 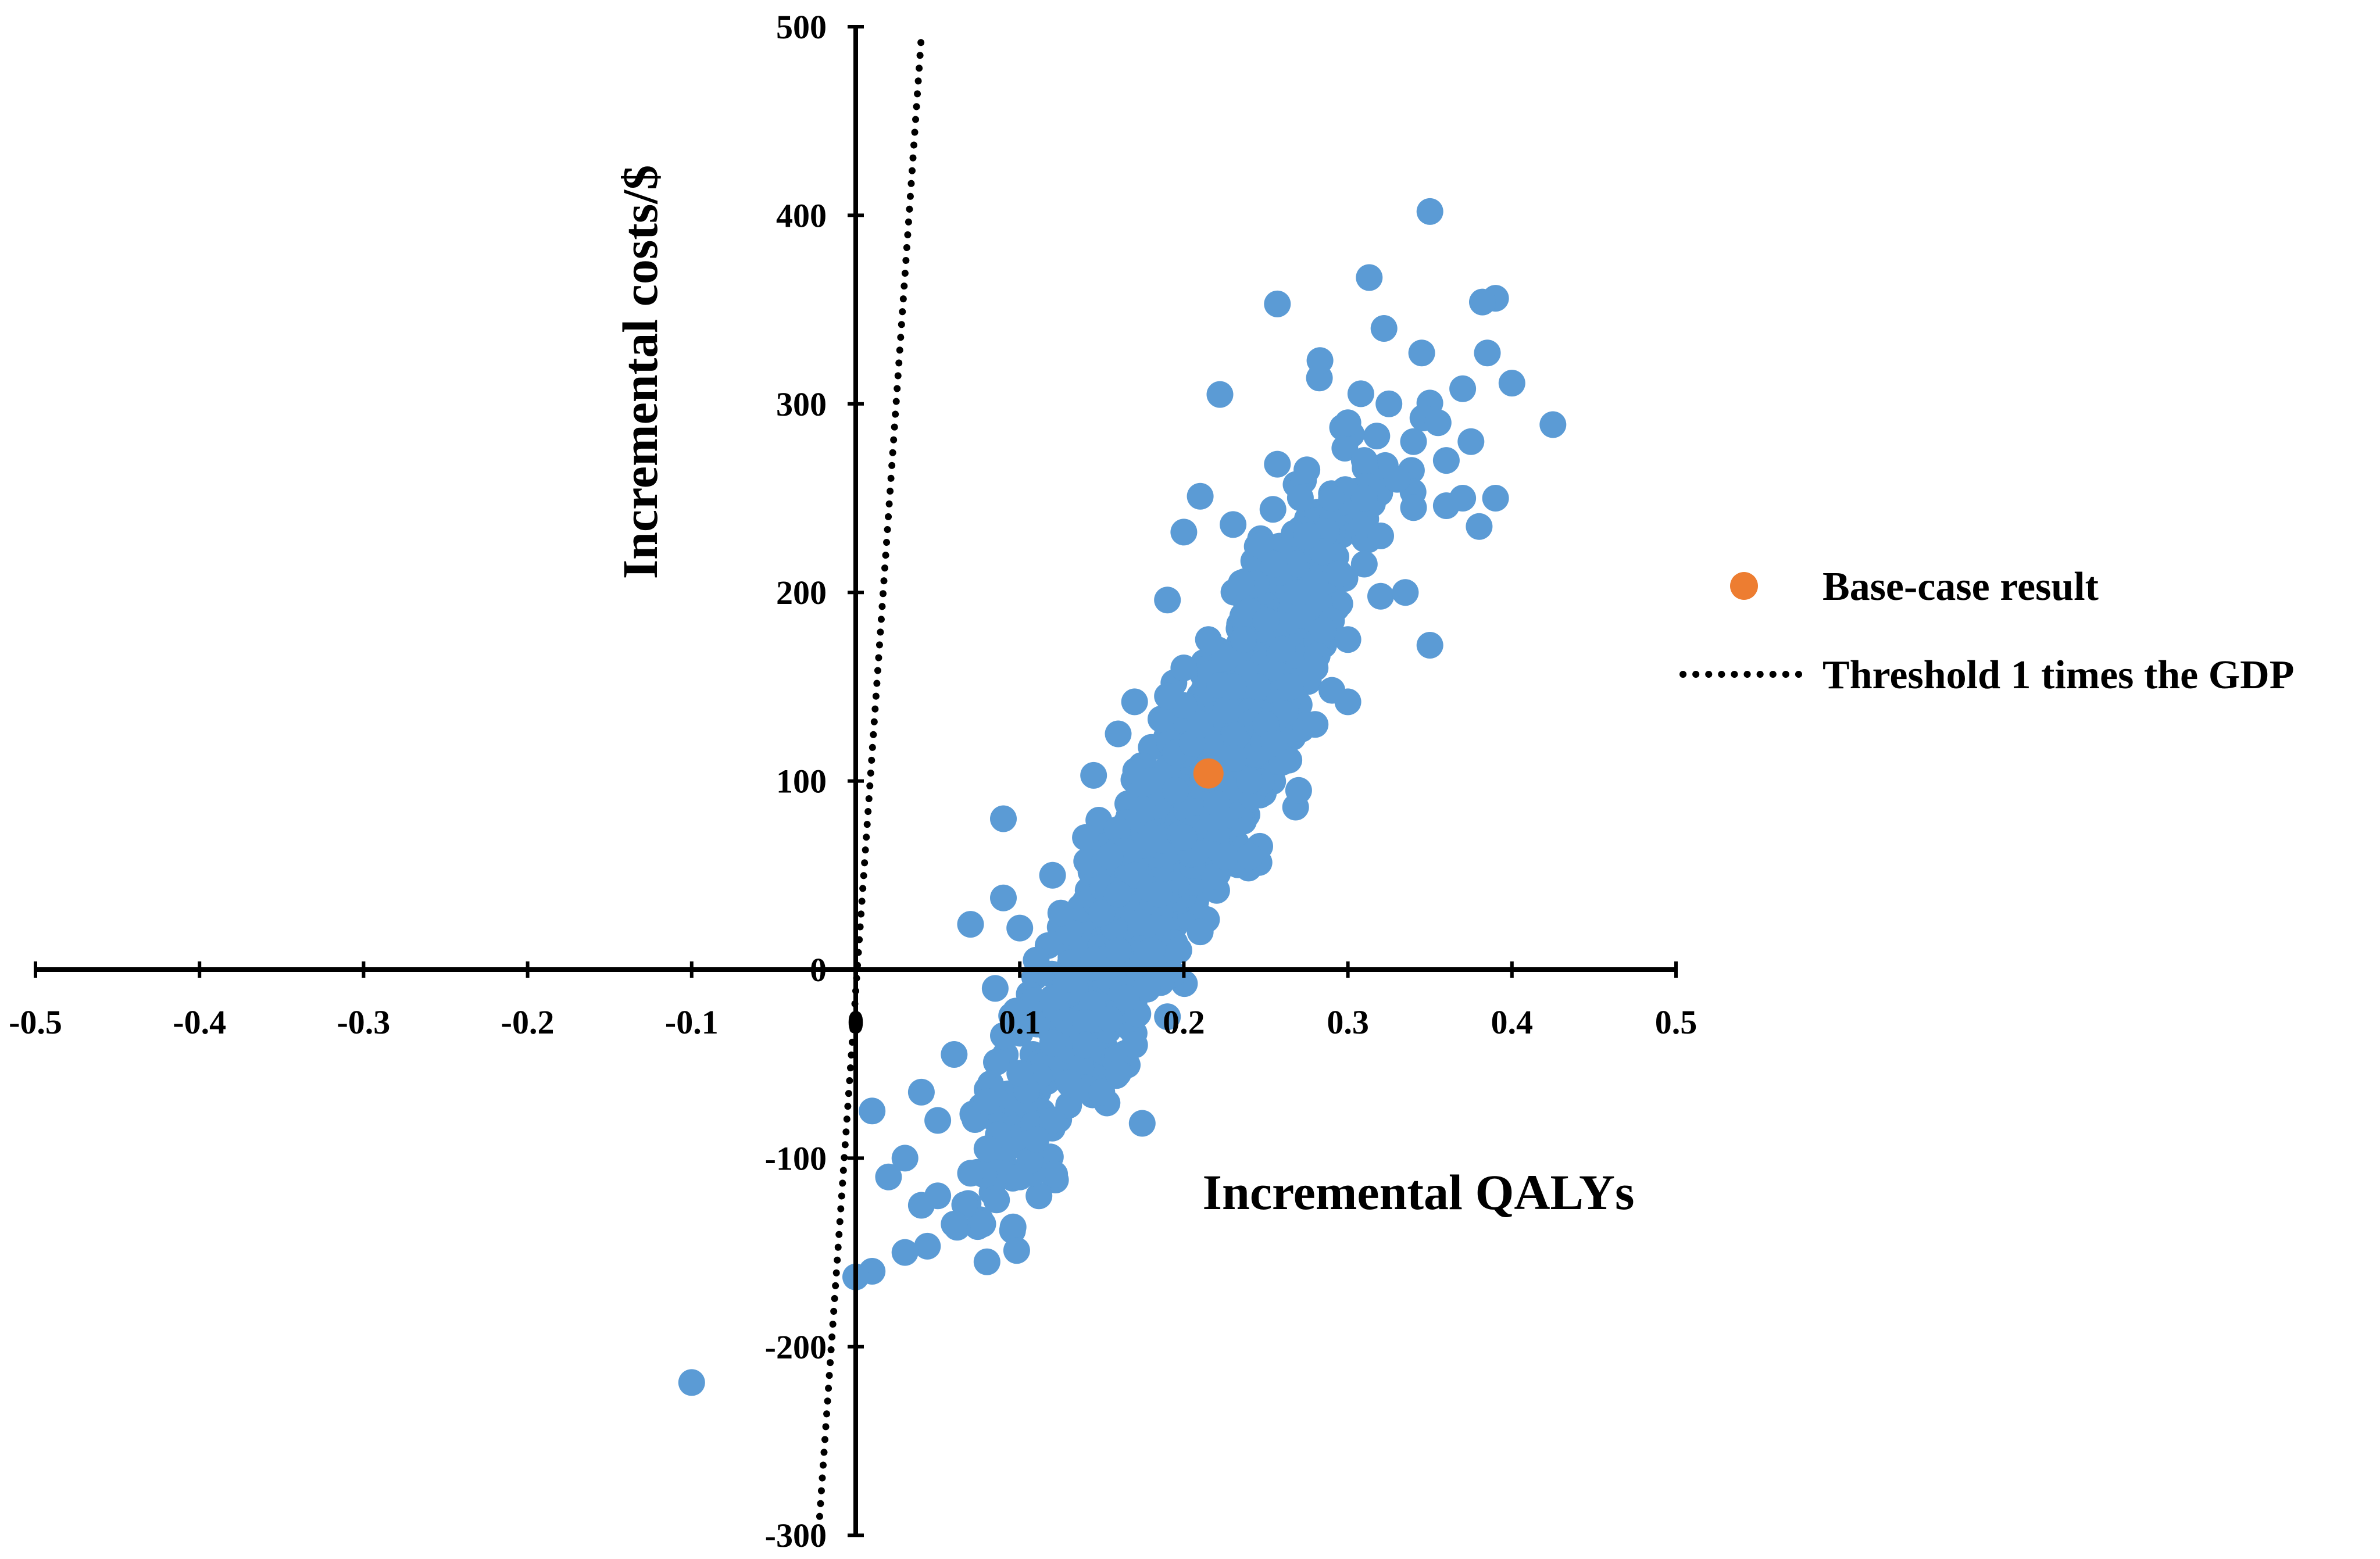 I want to click on x-tick-label: -0.1, so click(x=692, y=1022).